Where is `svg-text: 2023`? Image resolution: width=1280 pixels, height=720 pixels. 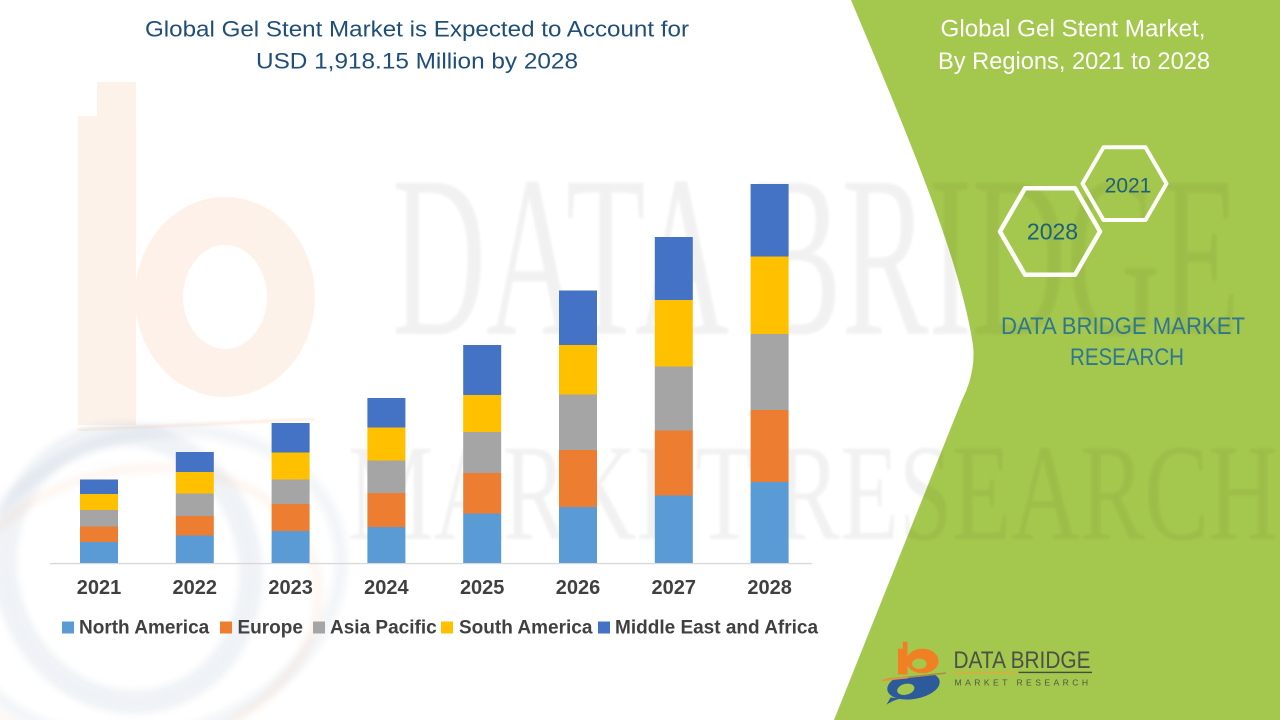 svg-text: 2023 is located at coordinates (290, 588).